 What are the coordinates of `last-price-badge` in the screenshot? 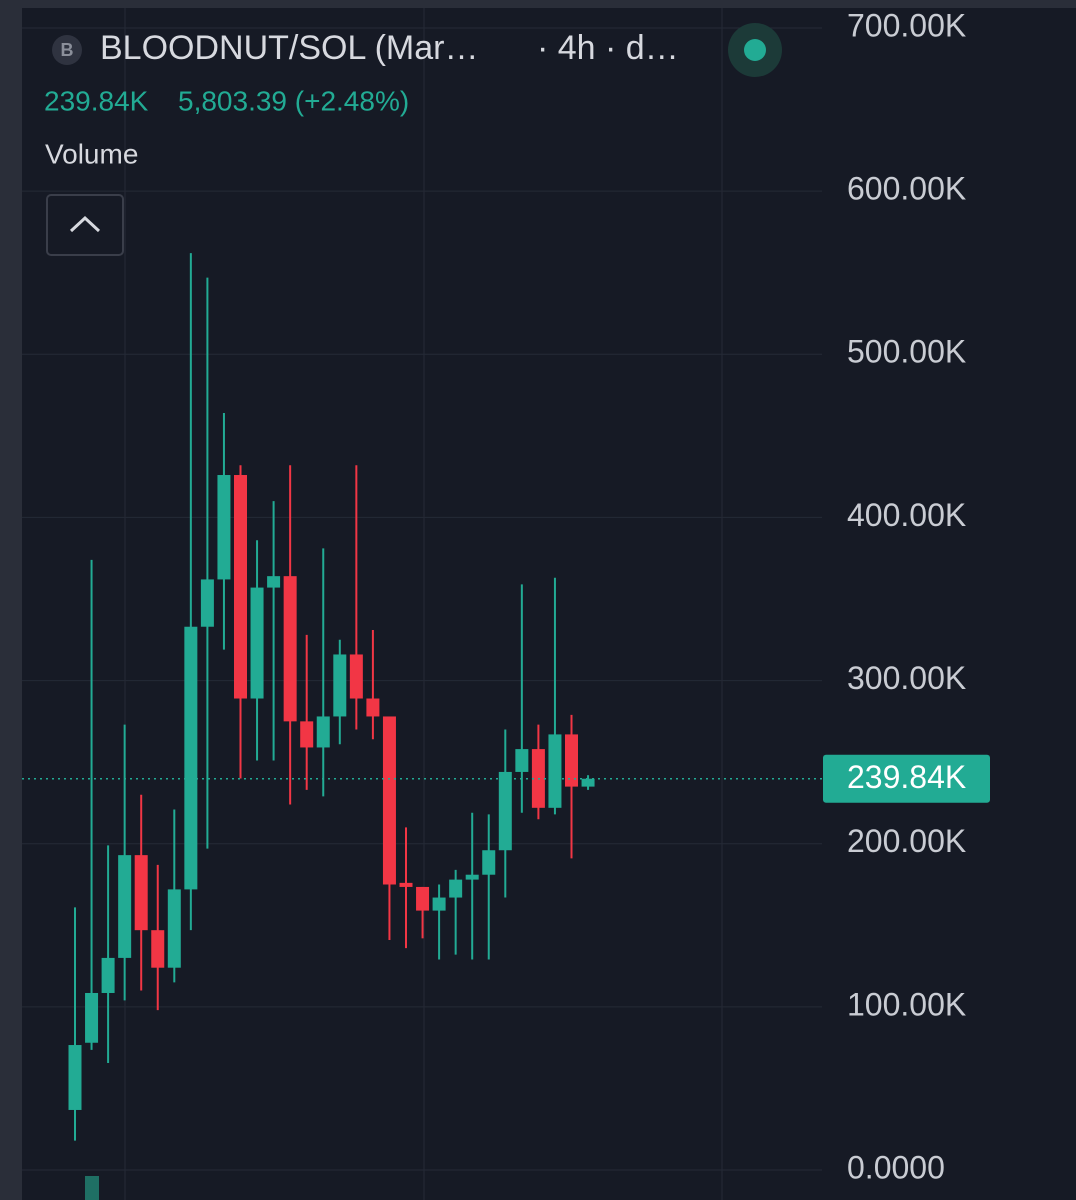 It's located at (906, 778).